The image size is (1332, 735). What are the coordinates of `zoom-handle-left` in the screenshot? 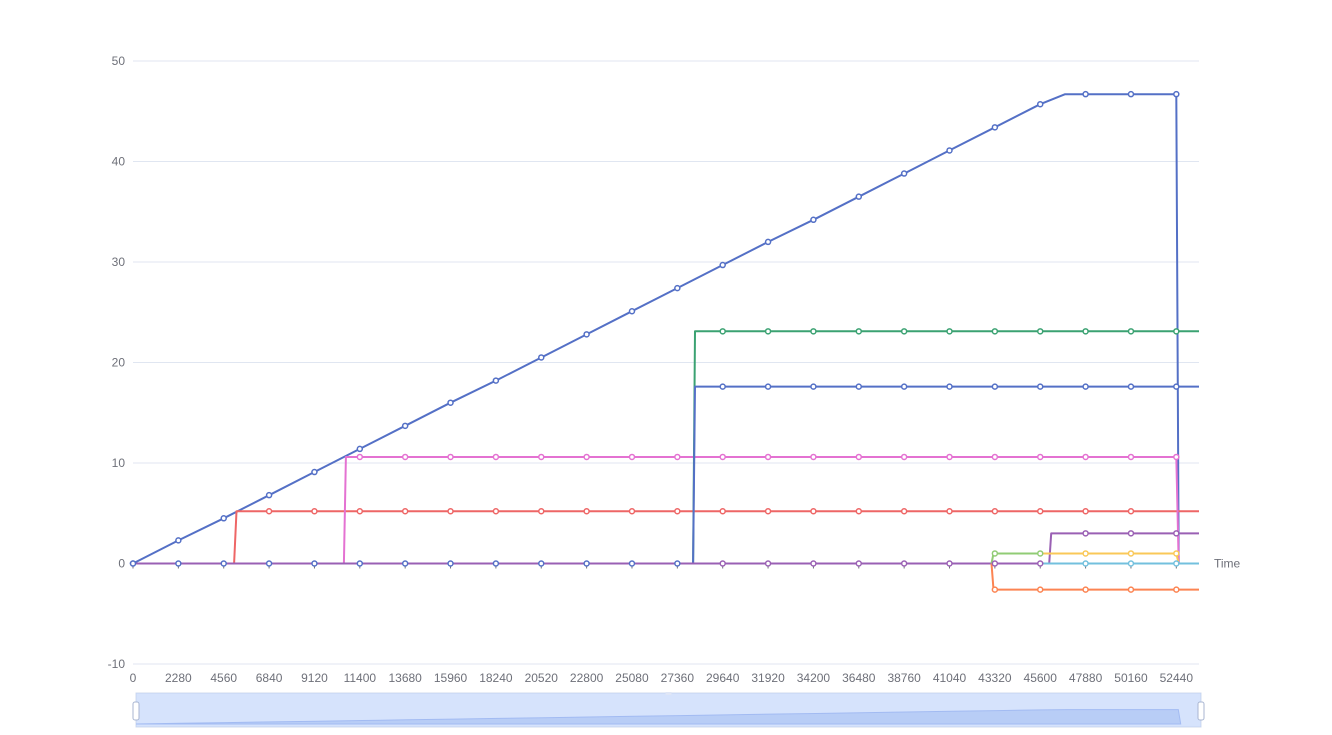 It's located at (136, 711).